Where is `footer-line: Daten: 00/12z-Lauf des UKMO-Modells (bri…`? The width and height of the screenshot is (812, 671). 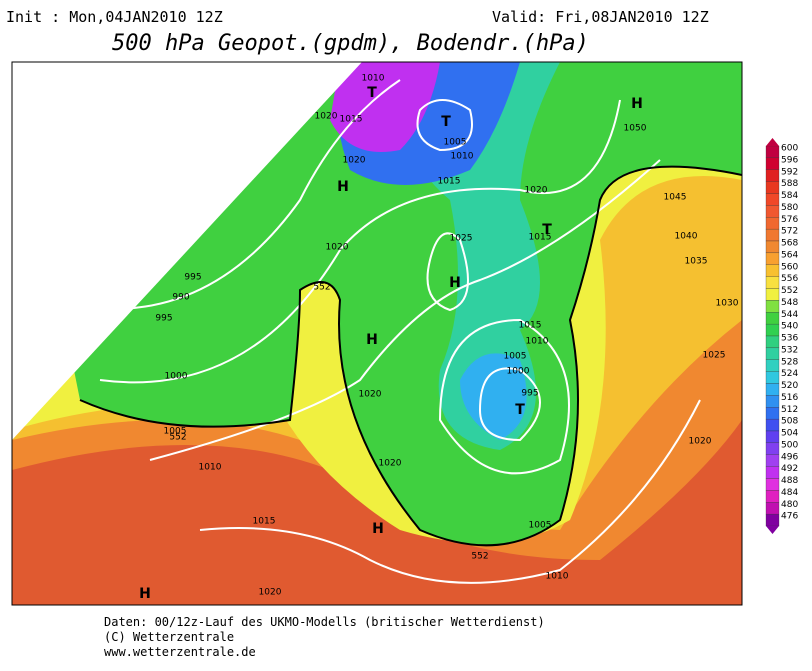 footer-line: Daten: 00/12z-Lauf des UKMO-Modells (bri… is located at coordinates (324, 622).